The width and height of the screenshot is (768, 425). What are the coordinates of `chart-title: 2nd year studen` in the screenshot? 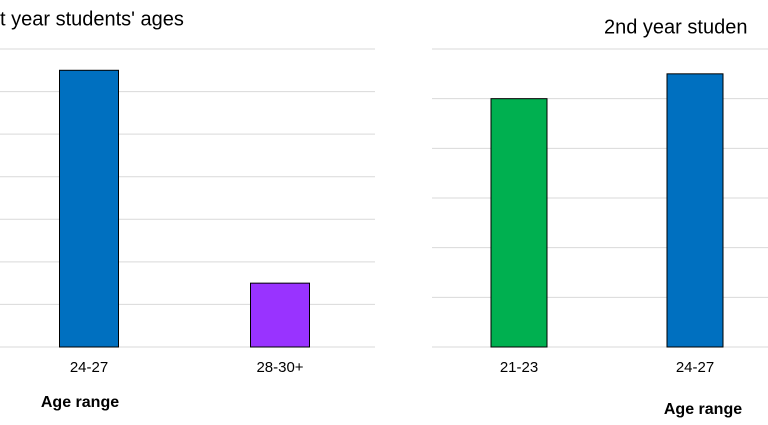 It's located at (675, 27).